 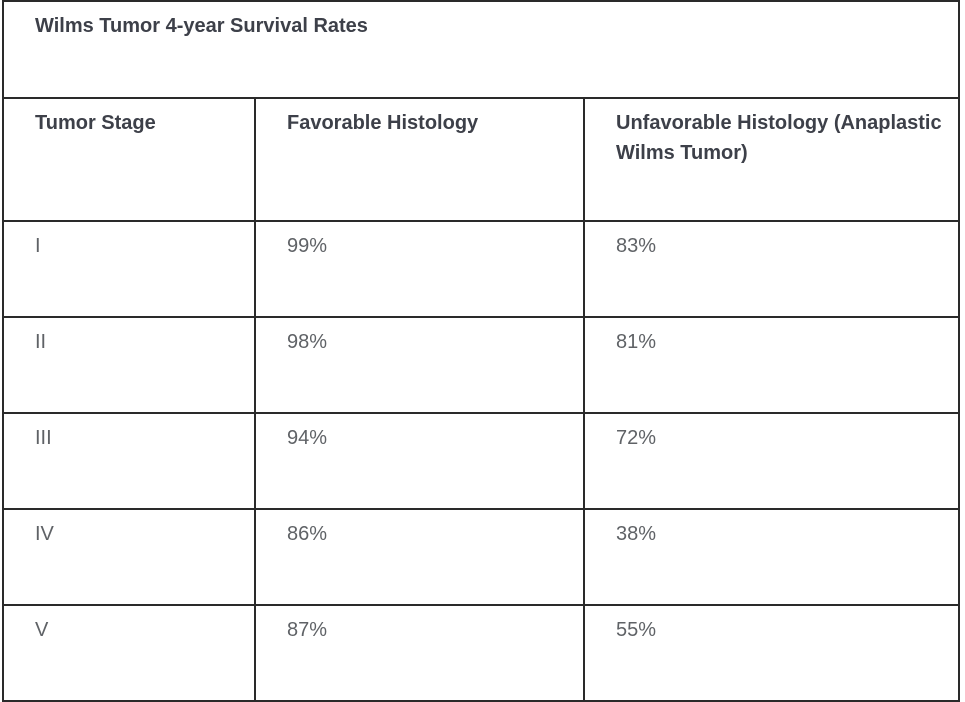 I want to click on table-title: Wilms Tumor 4-year Survival Rates, so click(x=481, y=49).